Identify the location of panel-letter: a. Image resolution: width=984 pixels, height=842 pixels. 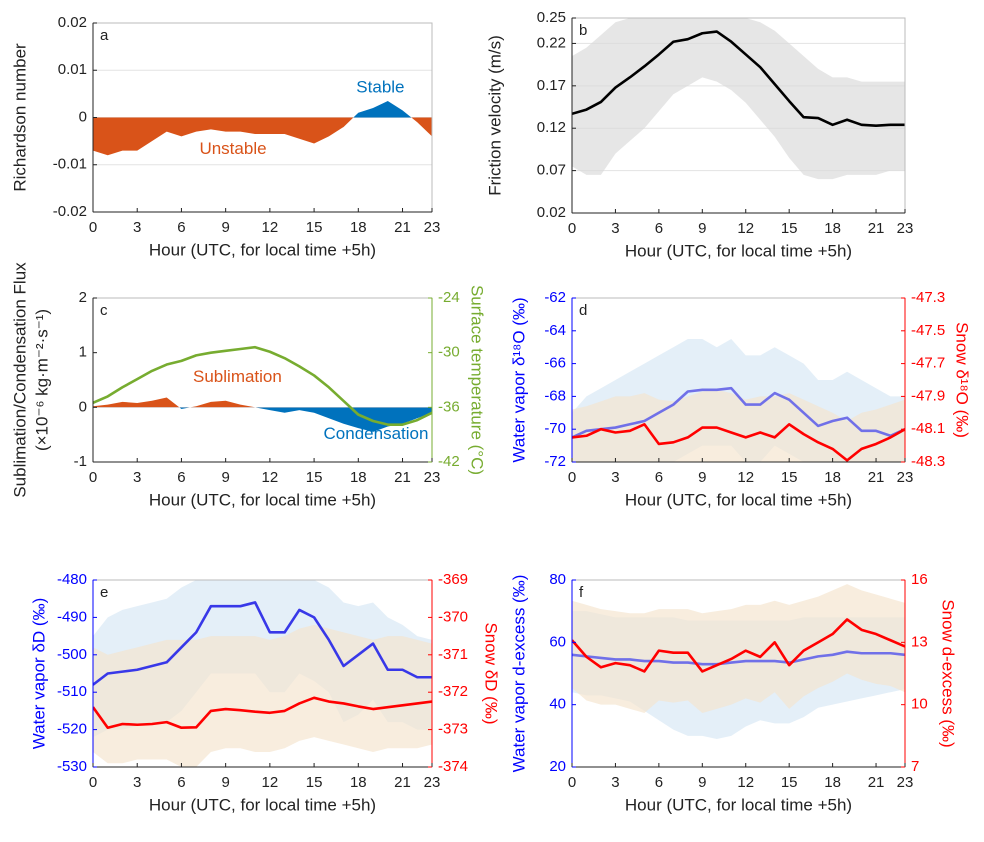
(104, 35).